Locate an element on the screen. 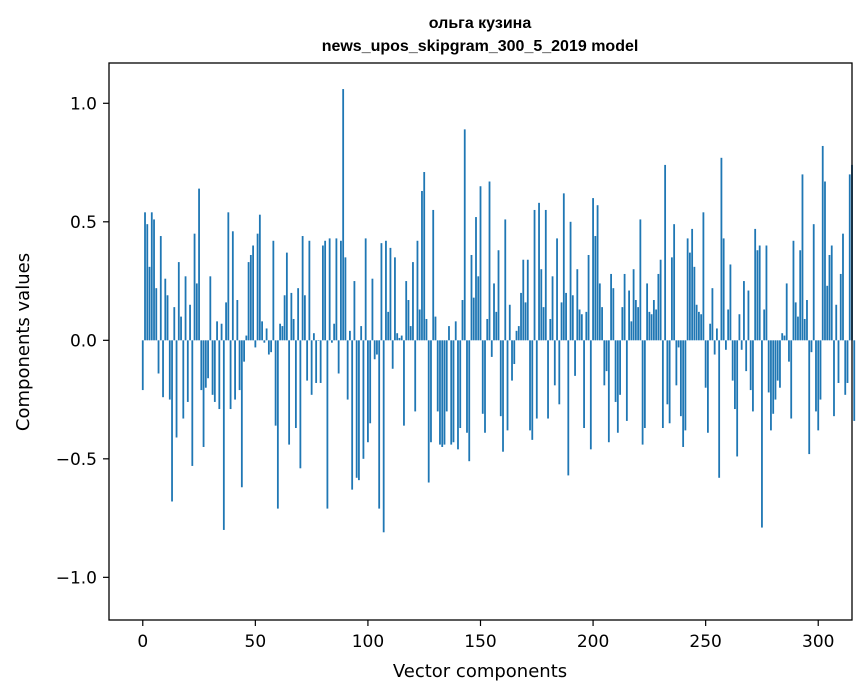  x-tick-label: 250 is located at coordinates (705, 642).